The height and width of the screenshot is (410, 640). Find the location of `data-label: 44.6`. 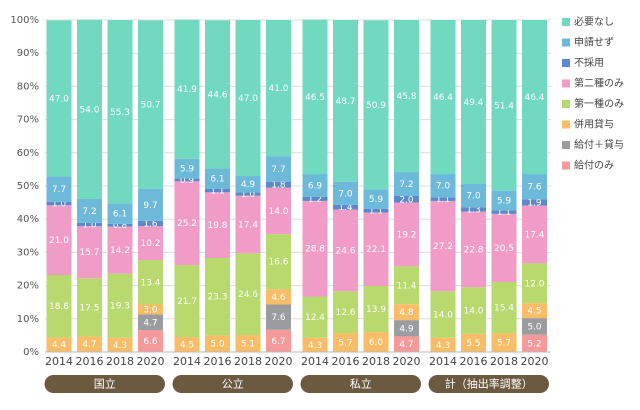

data-label: 44.6 is located at coordinates (217, 95).